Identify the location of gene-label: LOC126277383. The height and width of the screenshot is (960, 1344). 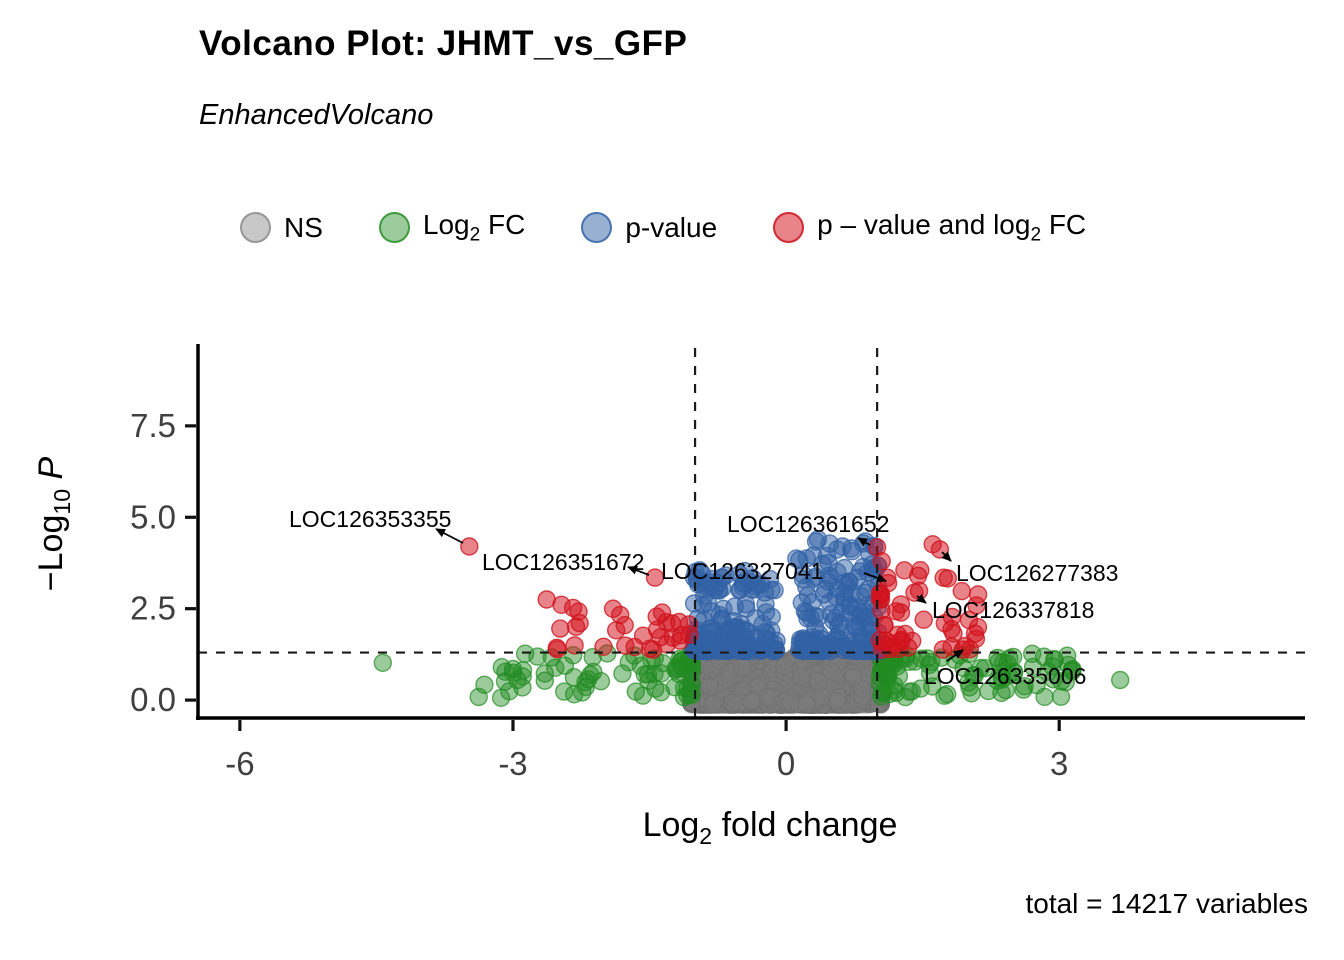
(1037, 573).